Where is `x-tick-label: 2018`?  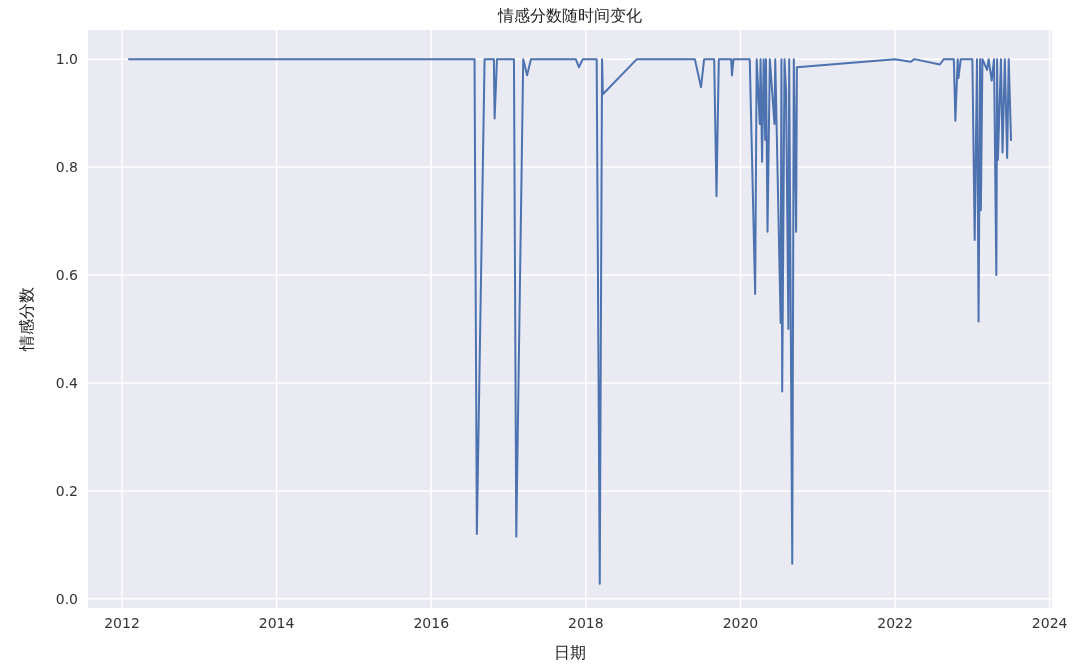 x-tick-label: 2018 is located at coordinates (586, 623).